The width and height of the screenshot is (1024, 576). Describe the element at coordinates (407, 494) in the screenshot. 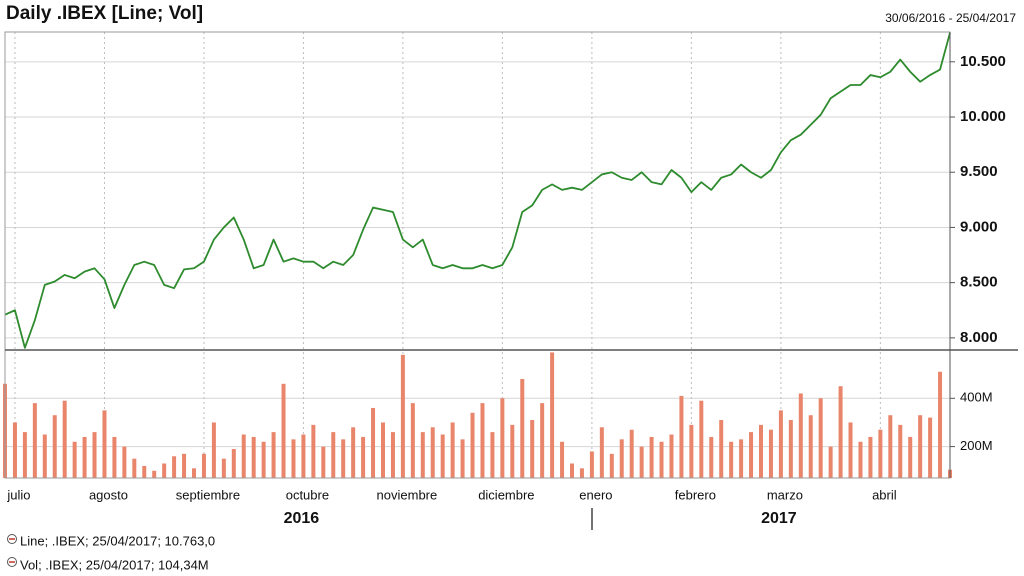

I see `x-tick-label: noviembre` at that location.